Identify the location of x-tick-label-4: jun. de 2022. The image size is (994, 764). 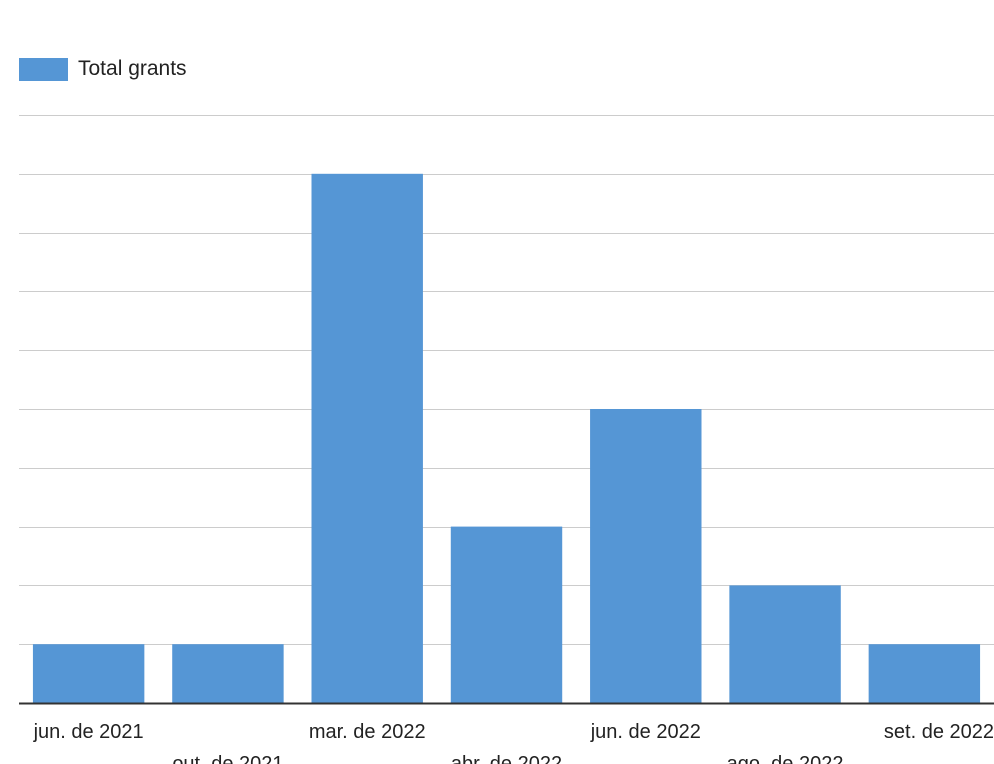
(645, 732).